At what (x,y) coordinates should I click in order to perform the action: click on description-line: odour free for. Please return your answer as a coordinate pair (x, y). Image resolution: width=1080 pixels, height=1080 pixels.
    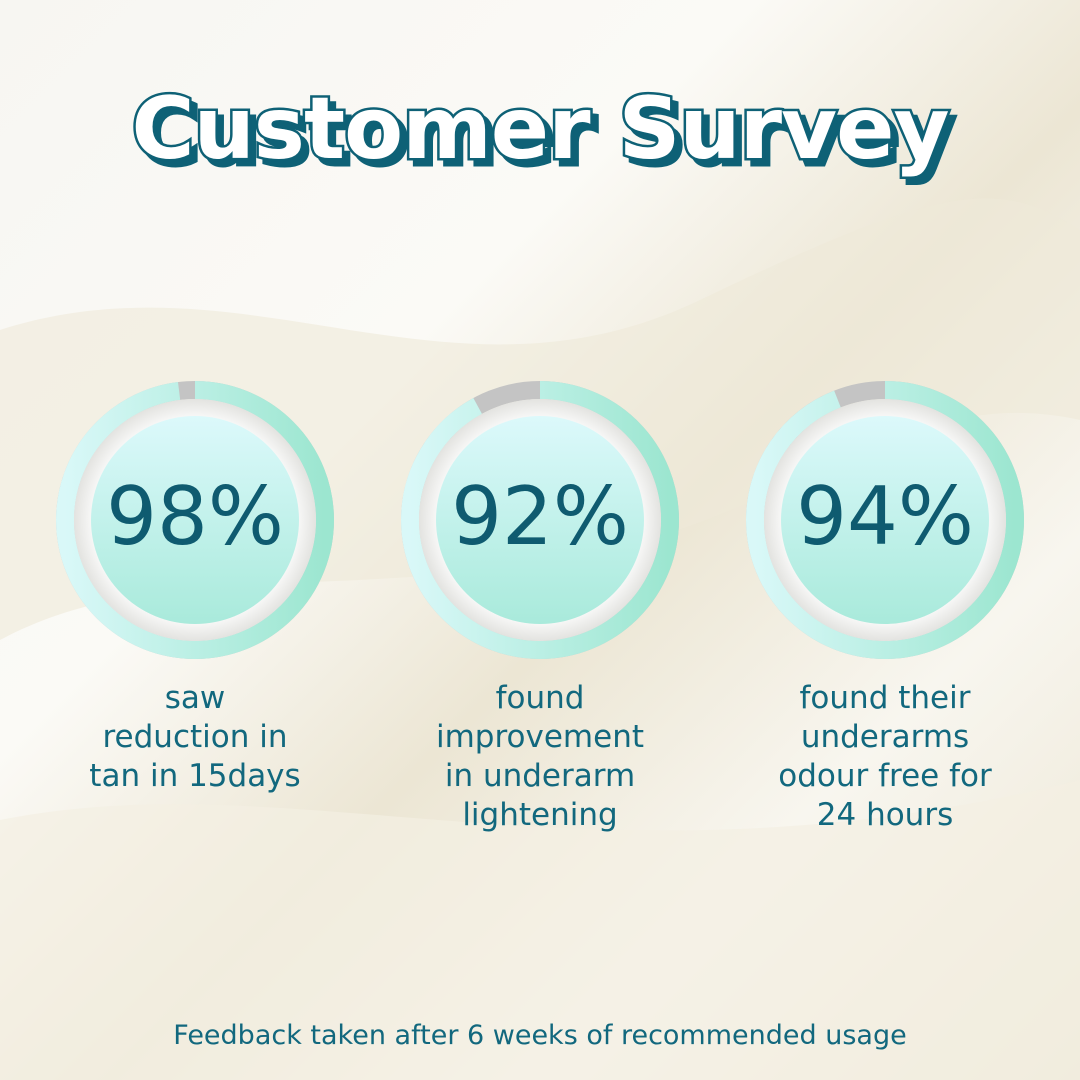
    Looking at the image, I should click on (885, 776).